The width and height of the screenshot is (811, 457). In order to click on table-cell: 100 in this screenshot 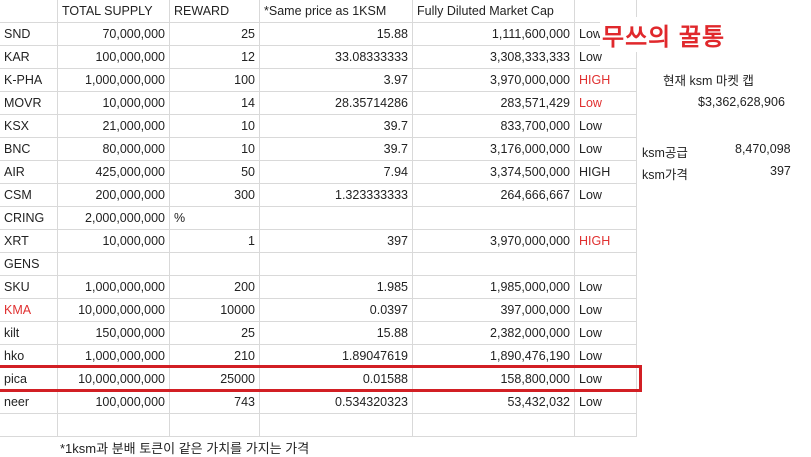, I will do `click(215, 80)`.